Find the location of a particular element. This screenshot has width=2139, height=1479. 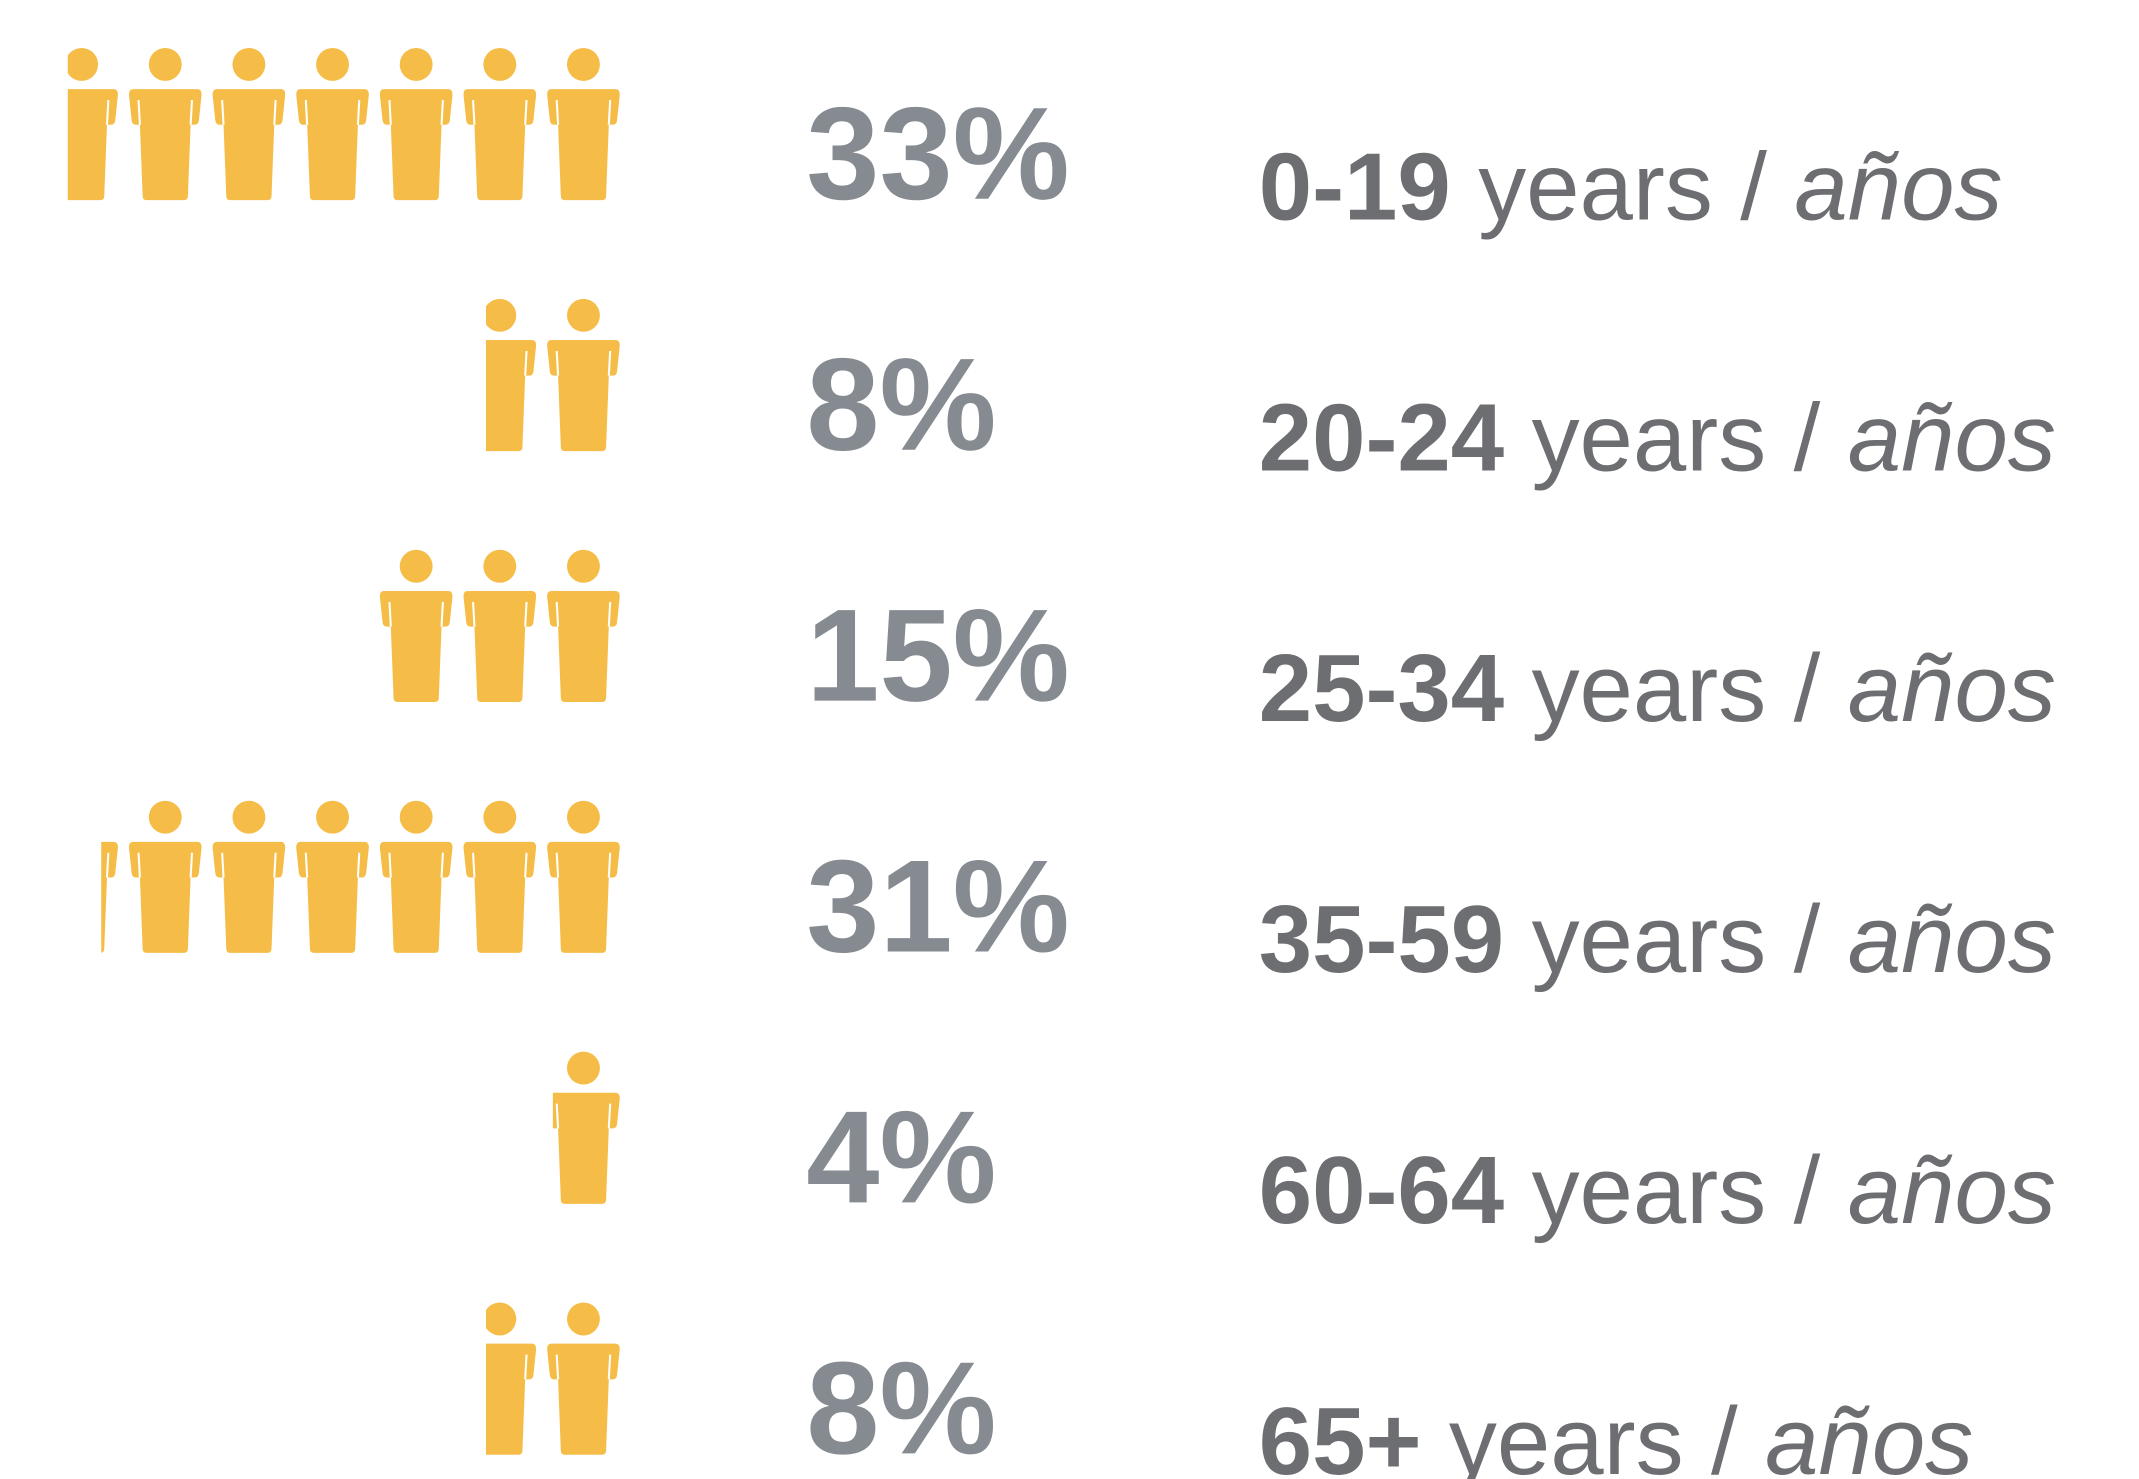

category-name: 65+ is located at coordinates (1340, 1433).